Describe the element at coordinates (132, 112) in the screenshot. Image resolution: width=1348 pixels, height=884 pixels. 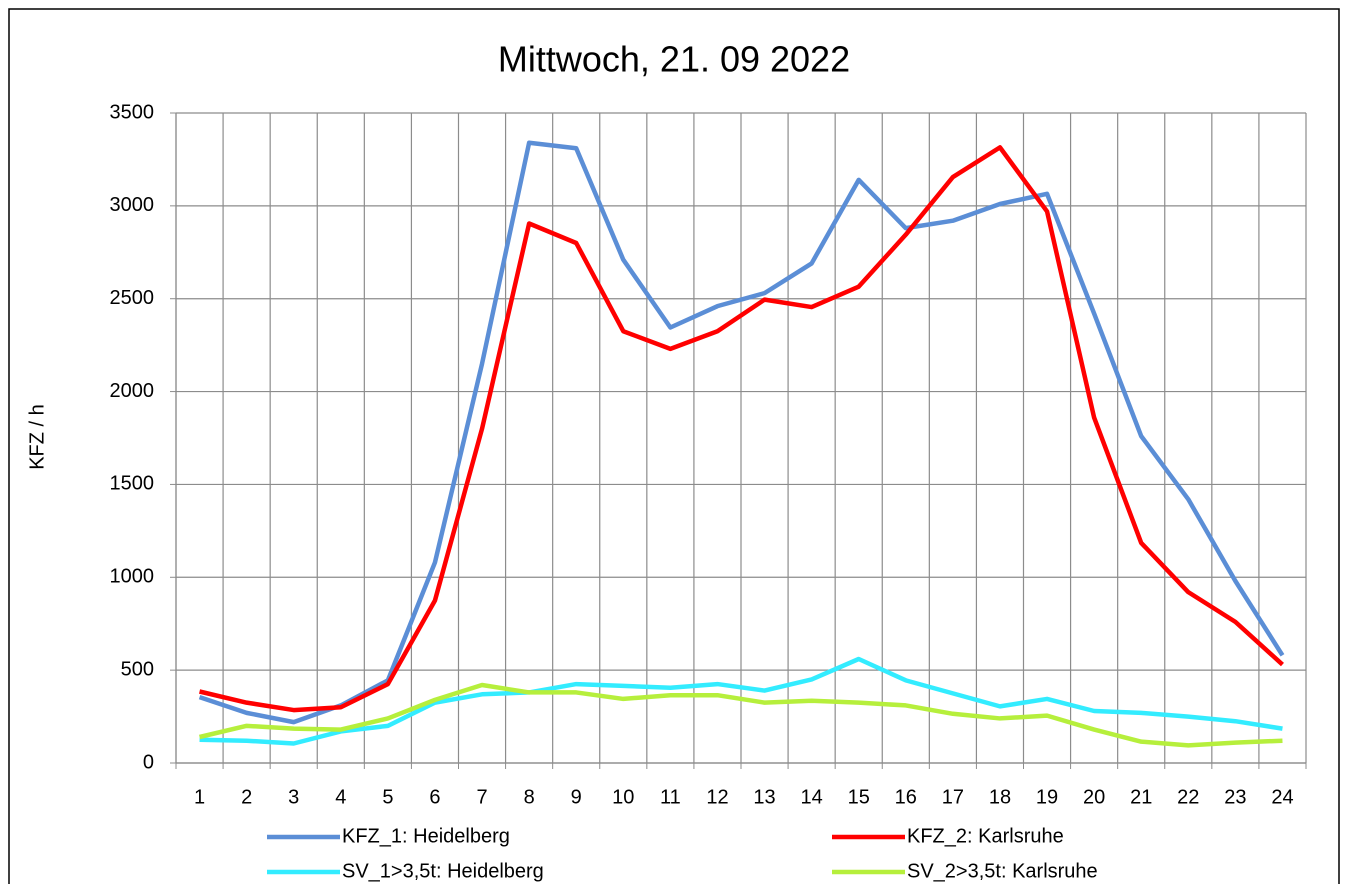
I see `y-tick-label: 3500` at that location.